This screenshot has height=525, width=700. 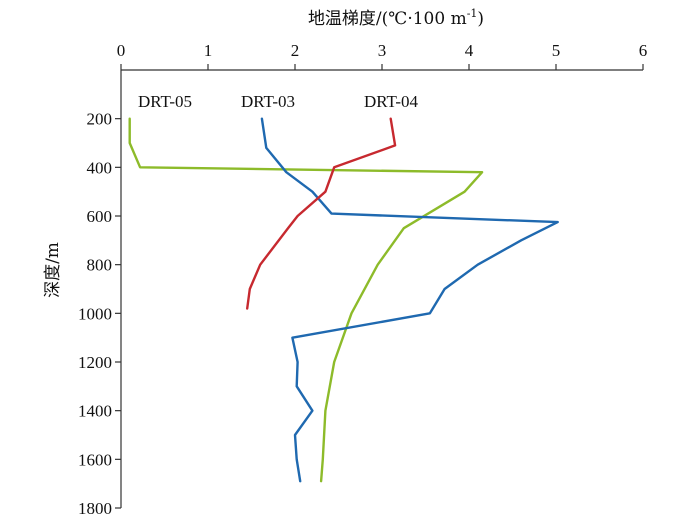 I want to click on series-labels: DRT-05 DRT-03 DRT-04, so click(x=278, y=101).